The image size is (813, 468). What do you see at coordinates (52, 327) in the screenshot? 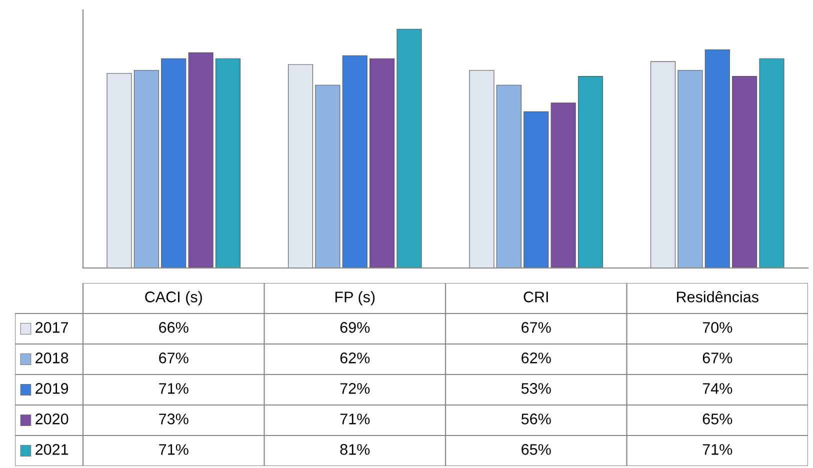
I see `legend-label: 2017` at bounding box center [52, 327].